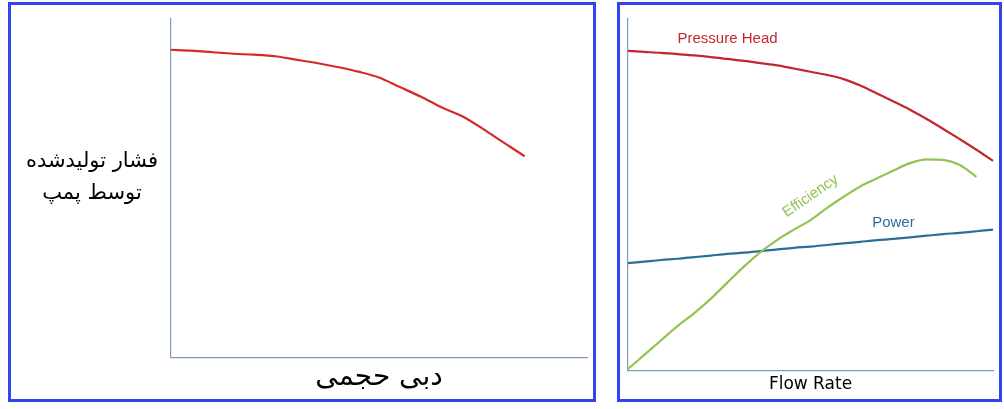  What do you see at coordinates (727, 38) in the screenshot?
I see `series-label: Pressure Head` at bounding box center [727, 38].